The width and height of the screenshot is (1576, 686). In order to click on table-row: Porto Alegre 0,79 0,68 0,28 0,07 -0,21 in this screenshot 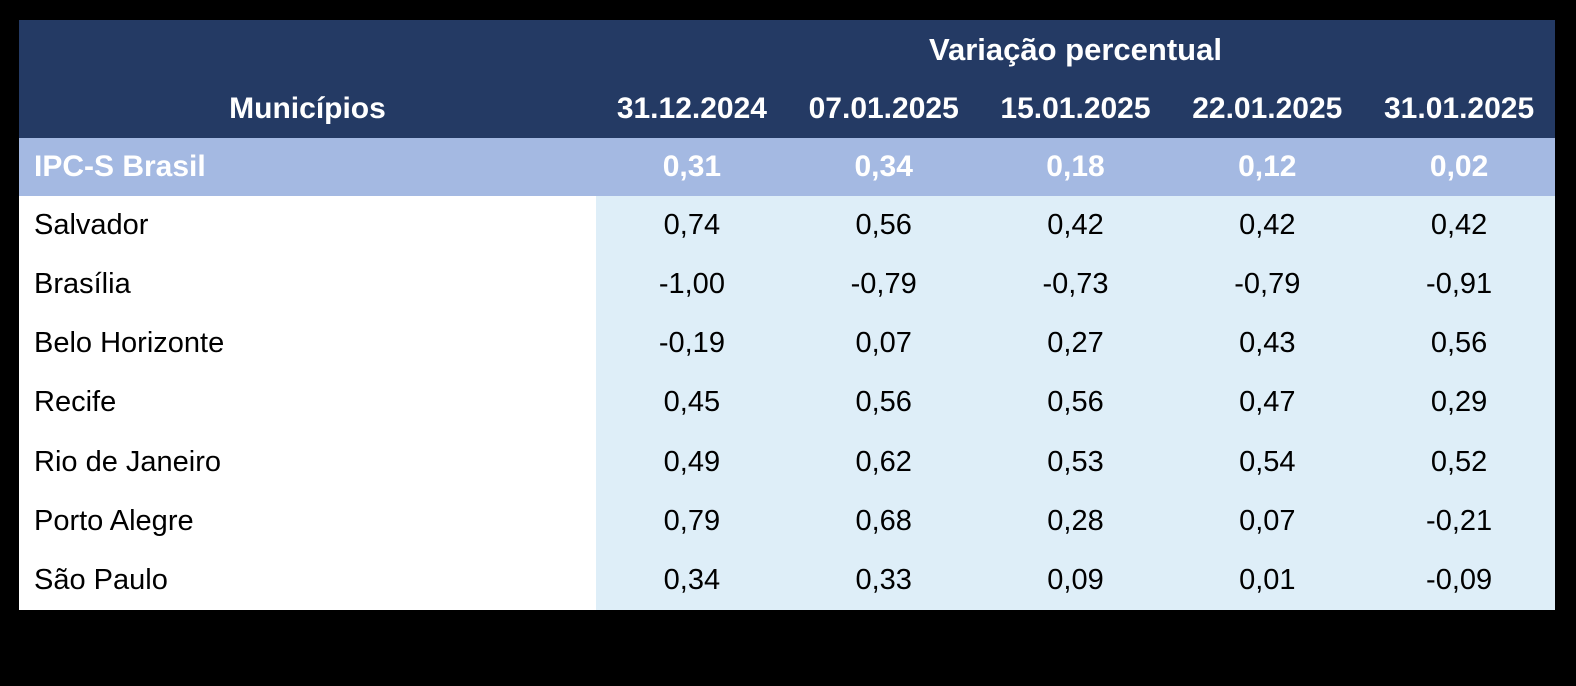, I will do `click(787, 521)`.